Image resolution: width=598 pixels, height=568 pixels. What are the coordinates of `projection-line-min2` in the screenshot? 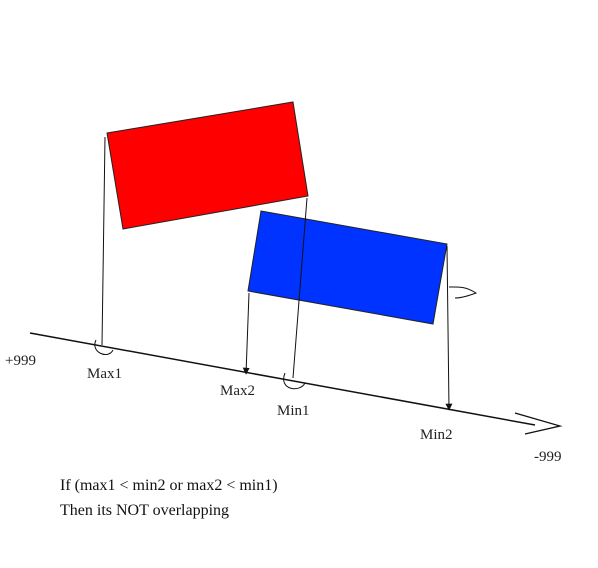 It's located at (449, 328).